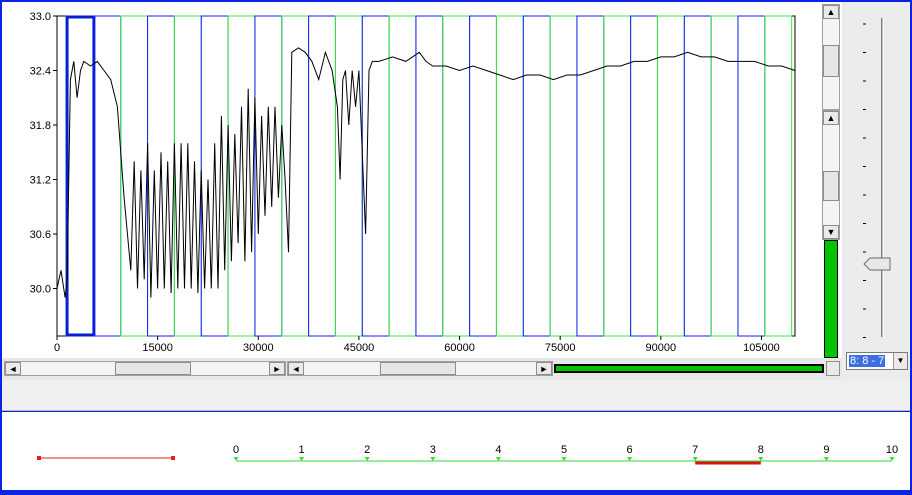  What do you see at coordinates (57, 348) in the screenshot?
I see `x-tick-label: 0` at bounding box center [57, 348].